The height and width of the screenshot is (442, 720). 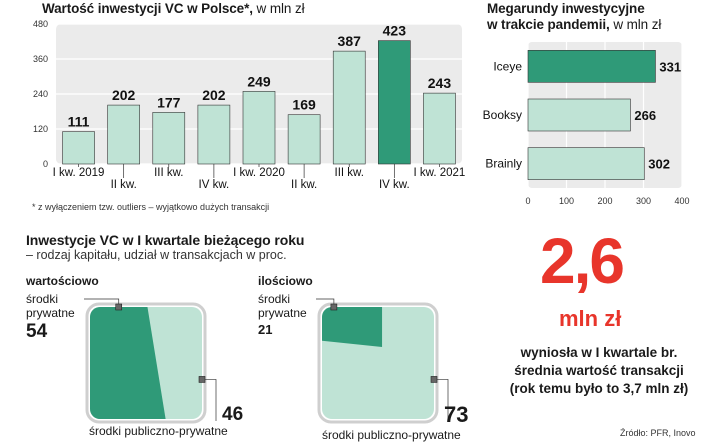 What do you see at coordinates (274, 299) in the screenshot?
I see `pie-right-private-label-line1: środki` at bounding box center [274, 299].